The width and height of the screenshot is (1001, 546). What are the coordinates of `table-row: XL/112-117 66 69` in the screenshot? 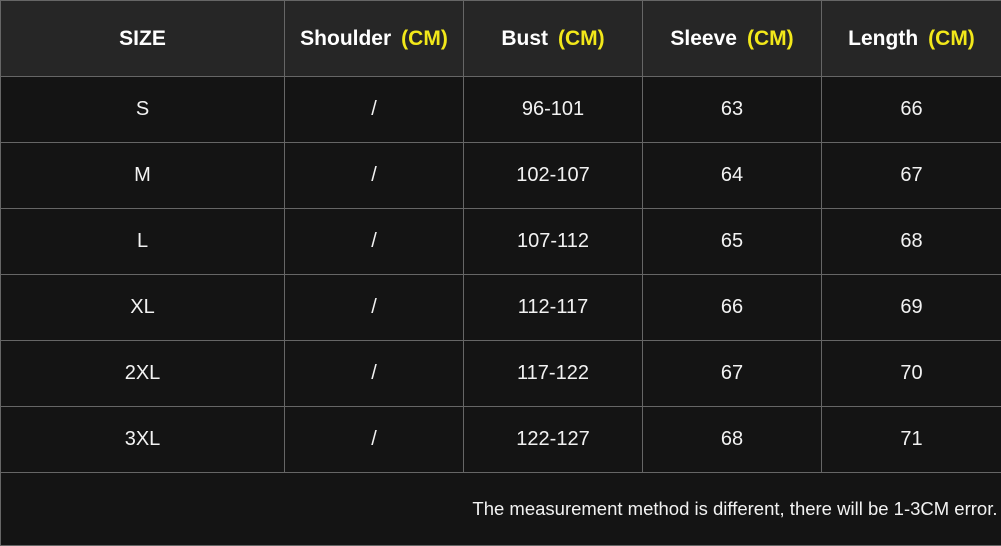 It's located at (500, 307).